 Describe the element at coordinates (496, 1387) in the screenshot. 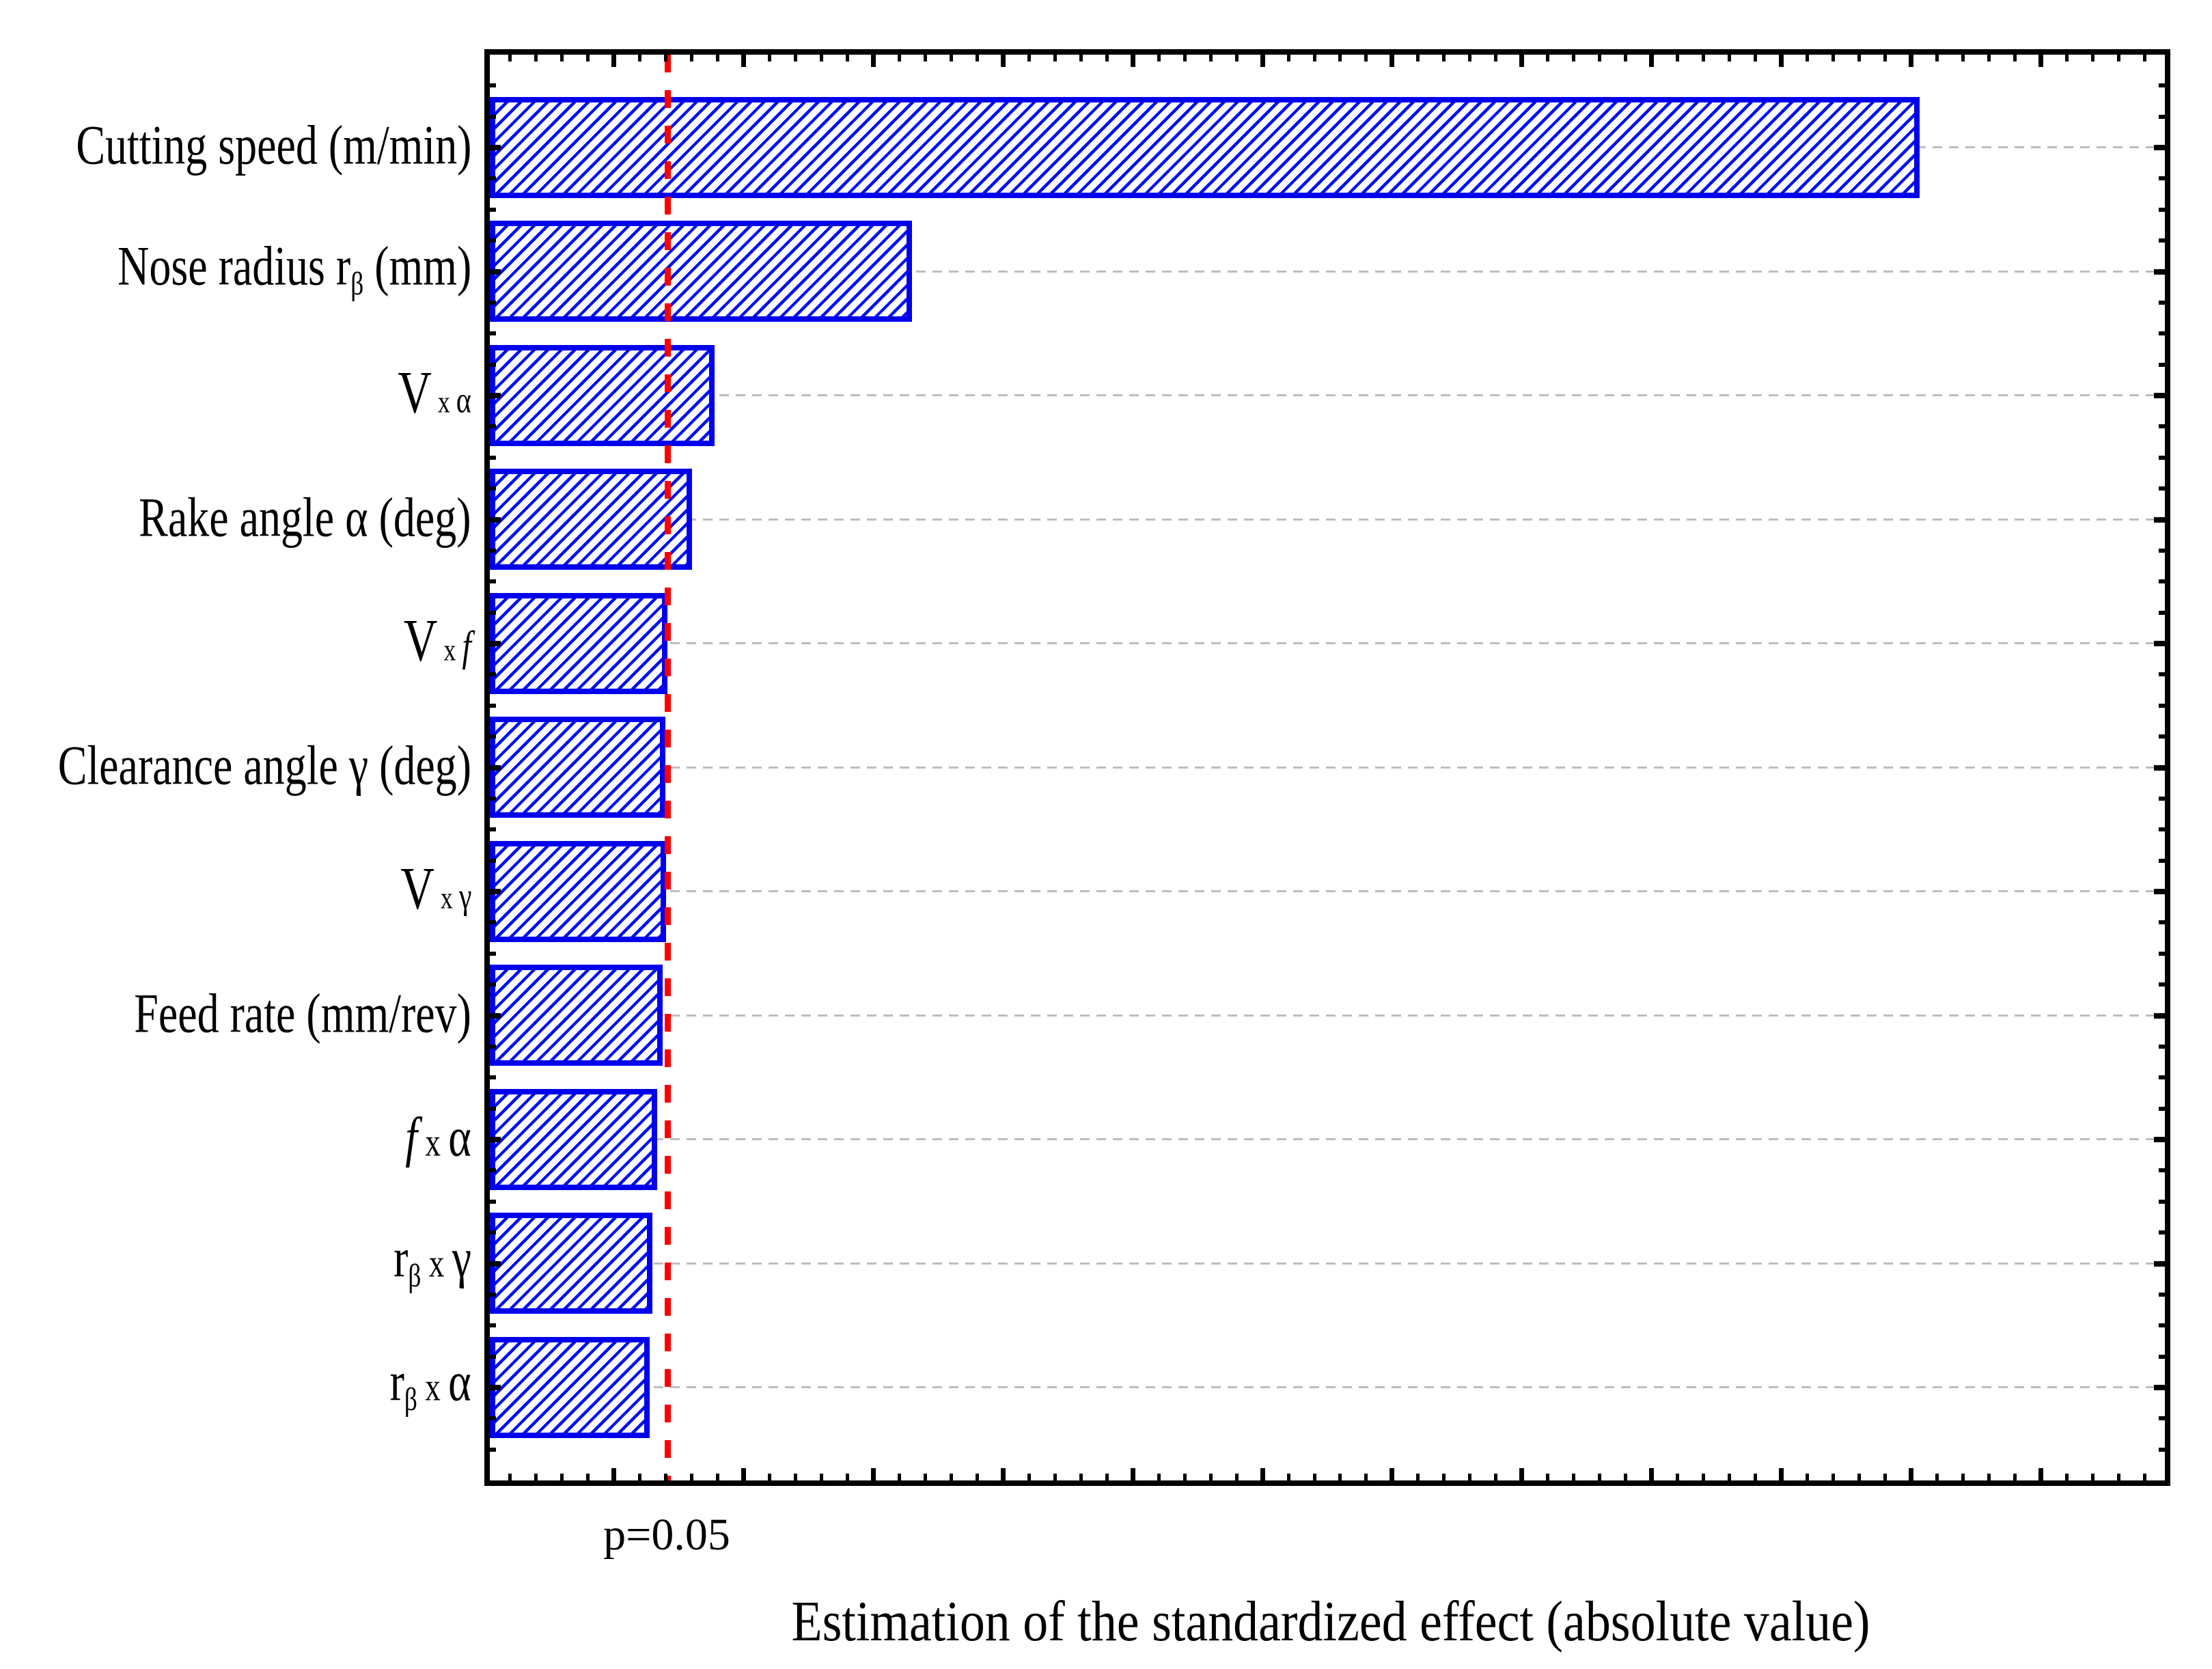

I see `y-category-tick-left` at that location.